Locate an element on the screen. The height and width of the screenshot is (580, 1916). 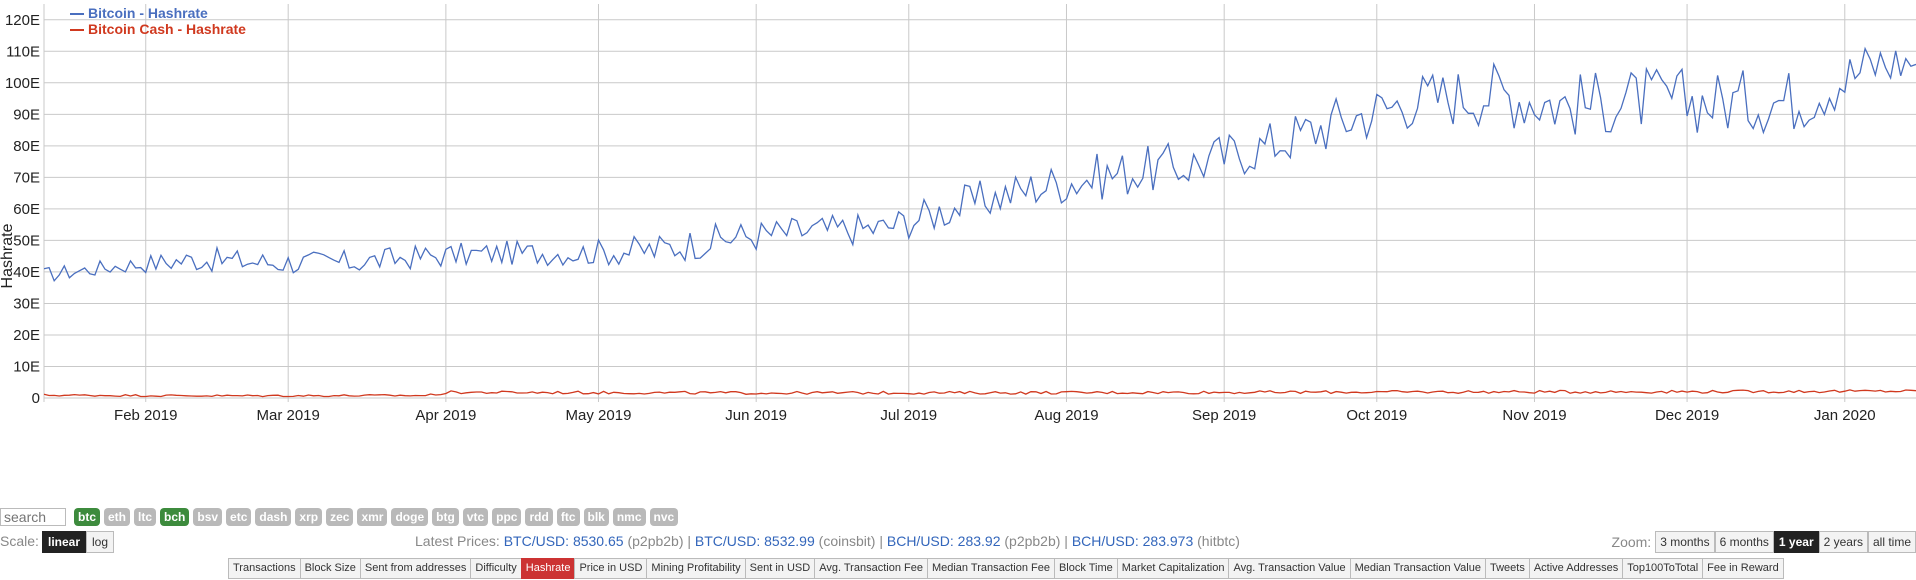
coin-button-etc: etc is located at coordinates (239, 517).